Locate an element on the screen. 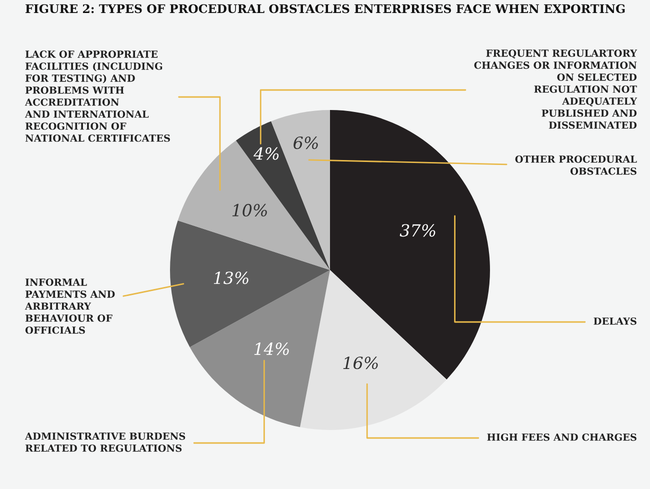 This screenshot has height=489, width=650. slice-label: OTHER PROCEDURAL OBSTACLES is located at coordinates (576, 165).